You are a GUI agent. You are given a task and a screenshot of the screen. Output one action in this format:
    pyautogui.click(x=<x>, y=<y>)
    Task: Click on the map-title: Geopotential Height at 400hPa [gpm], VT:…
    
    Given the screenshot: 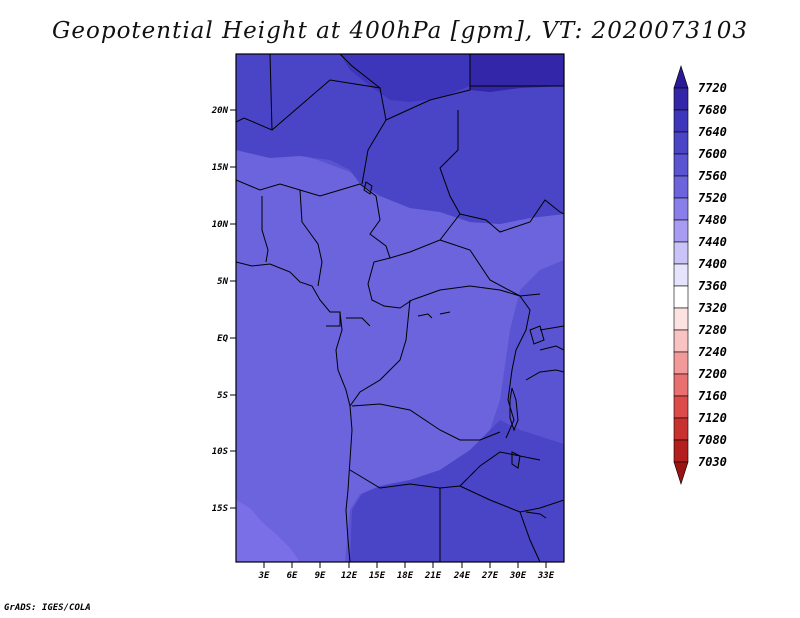 What is the action you would take?
    pyautogui.click(x=400, y=31)
    